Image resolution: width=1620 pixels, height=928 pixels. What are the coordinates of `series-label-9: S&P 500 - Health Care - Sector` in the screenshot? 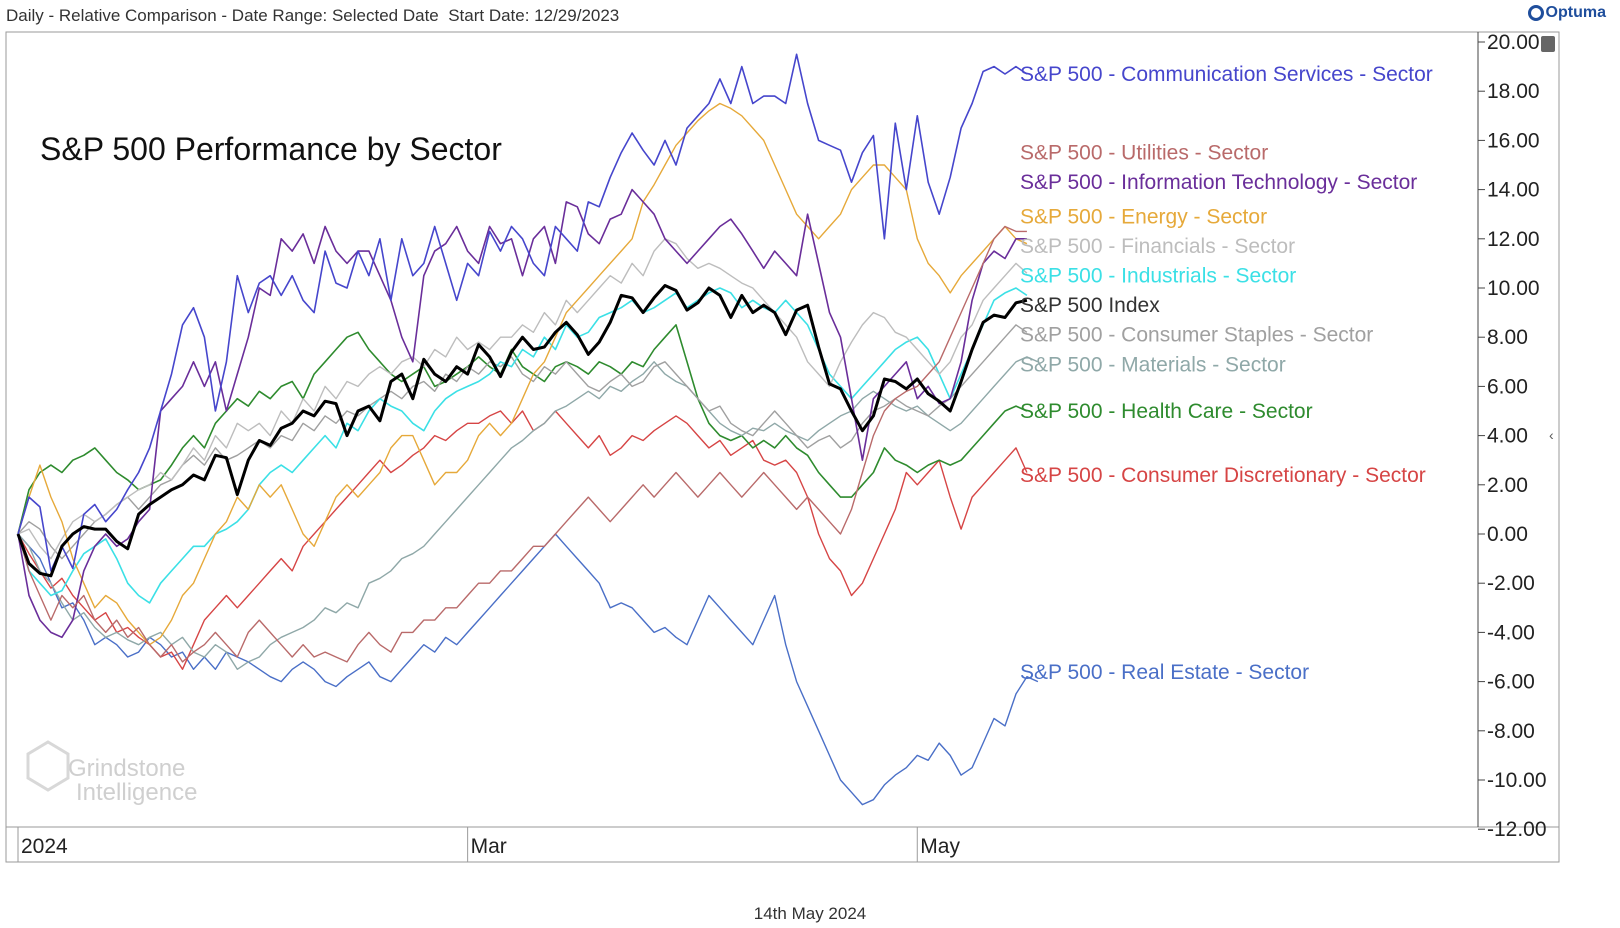 It's located at (1166, 411).